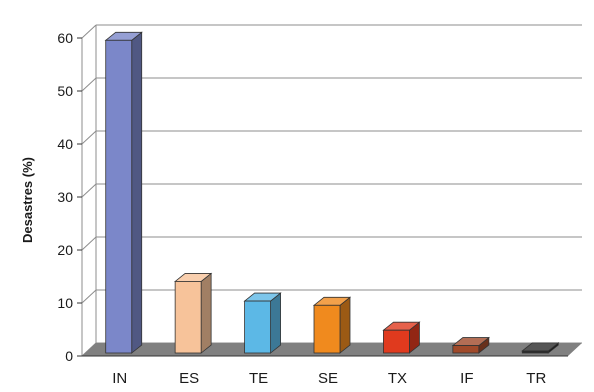 This screenshot has width=594, height=392. Describe the element at coordinates (27, 200) in the screenshot. I see `y-axis-label: Desastres (%)` at that location.